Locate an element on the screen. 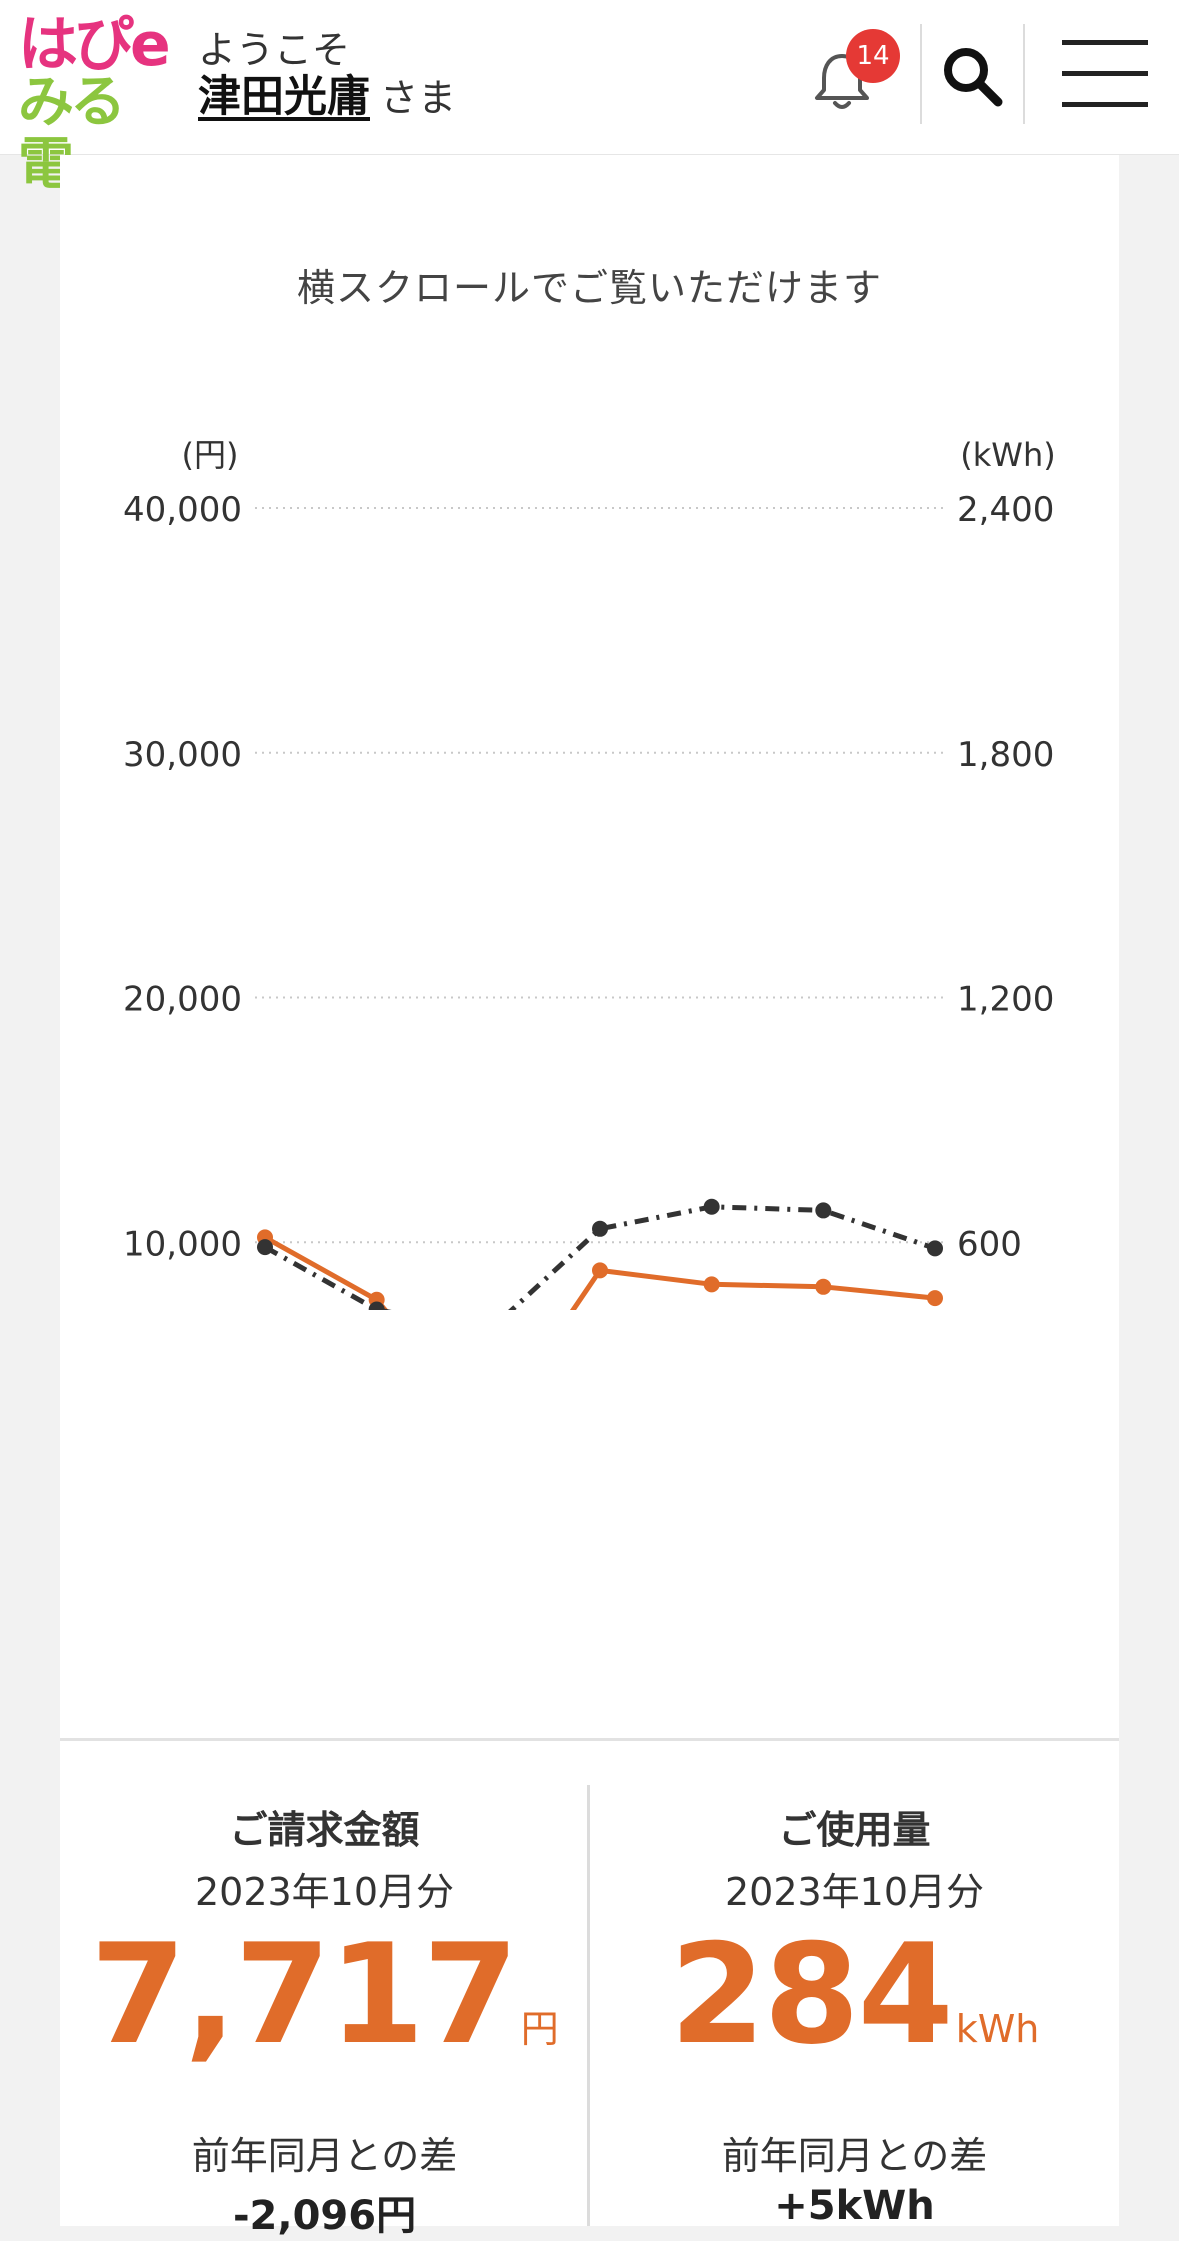  username-row: 津田光庸 さま is located at coordinates (327, 101).